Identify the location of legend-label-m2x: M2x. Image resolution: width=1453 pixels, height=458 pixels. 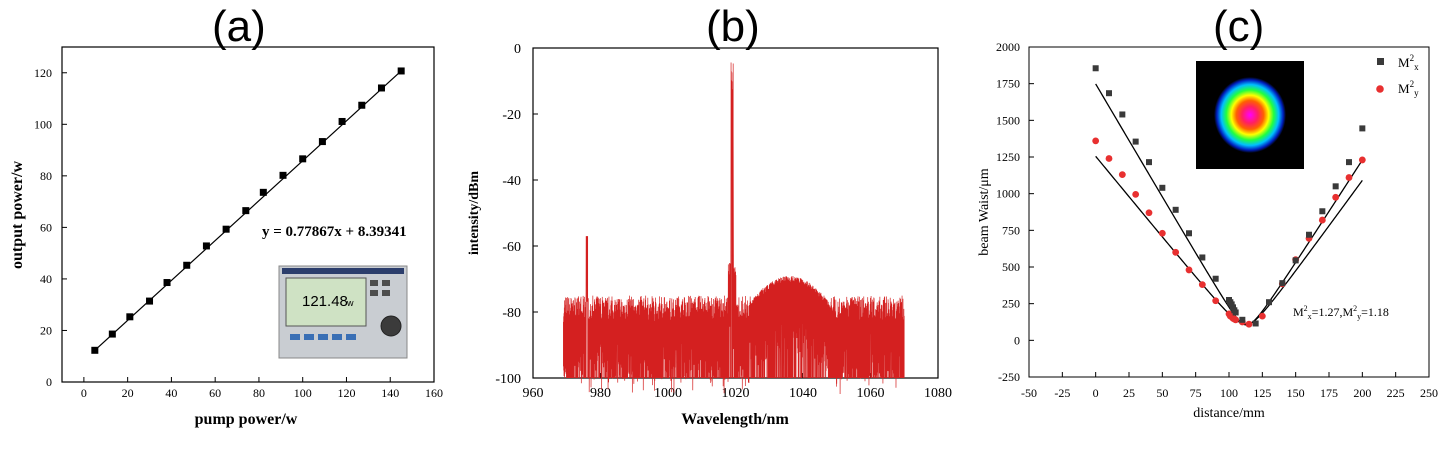
(1408, 62).